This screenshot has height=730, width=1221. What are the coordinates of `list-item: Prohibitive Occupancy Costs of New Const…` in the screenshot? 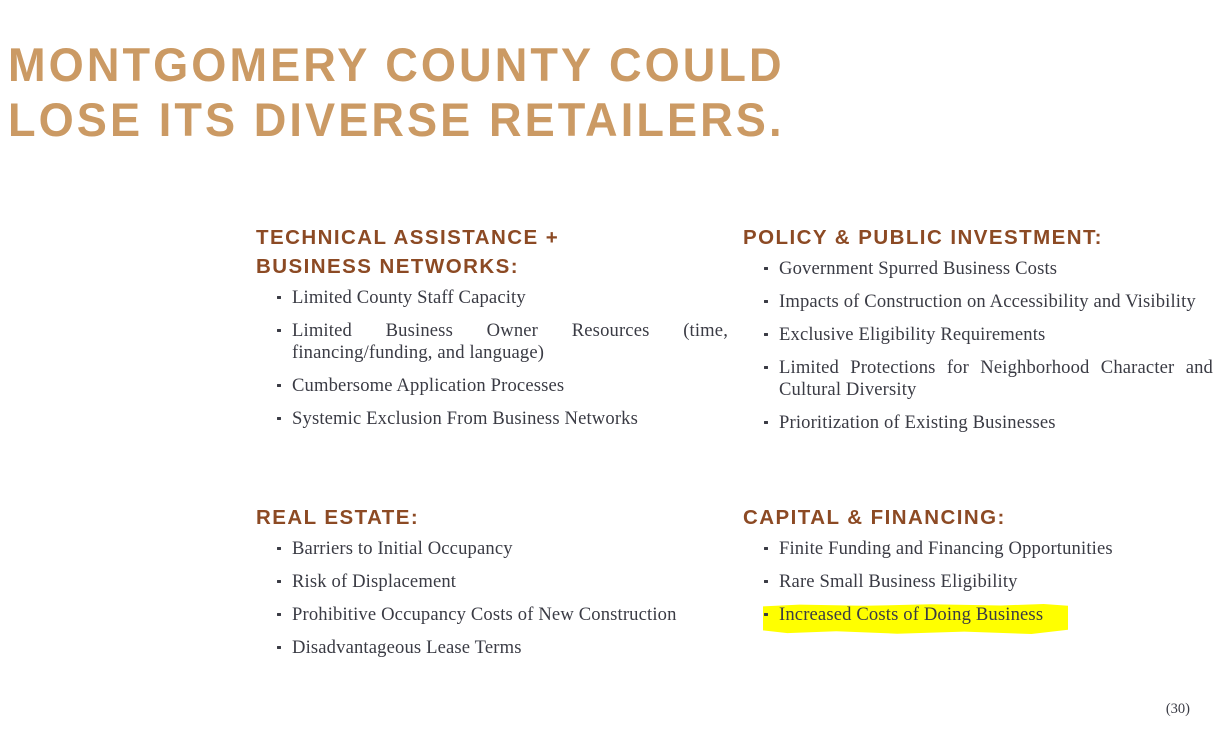 It's located at (492, 615).